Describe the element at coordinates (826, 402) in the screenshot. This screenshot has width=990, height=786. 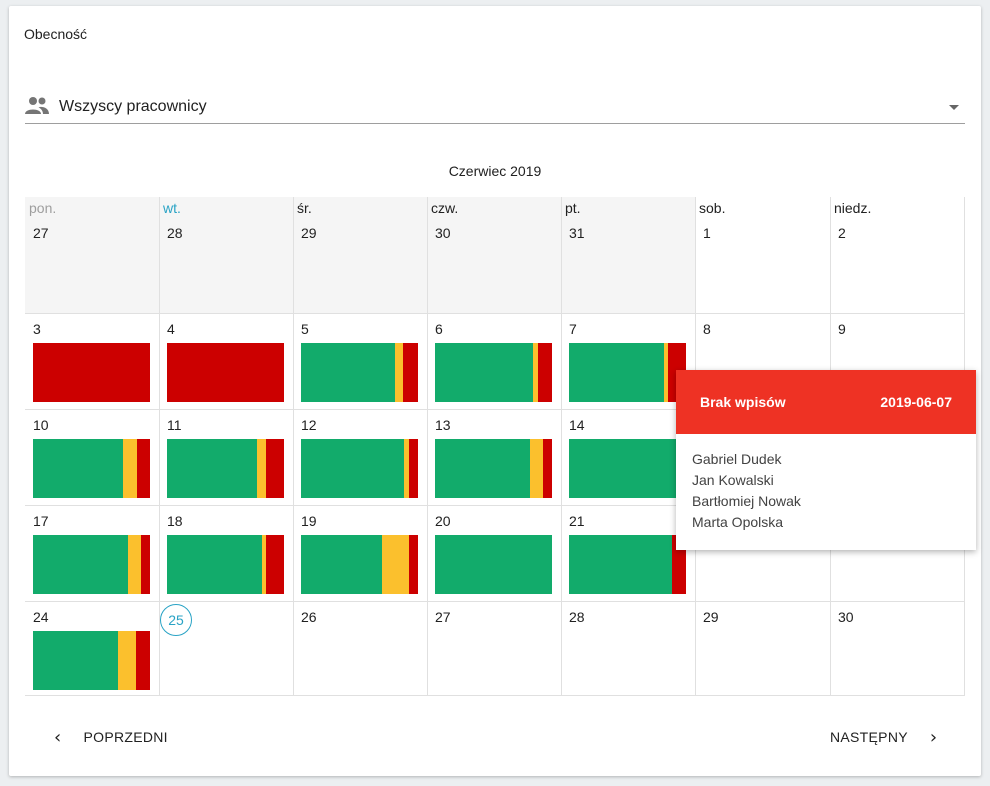
I see `popup-header: Brak wpisów 2019-06-07` at that location.